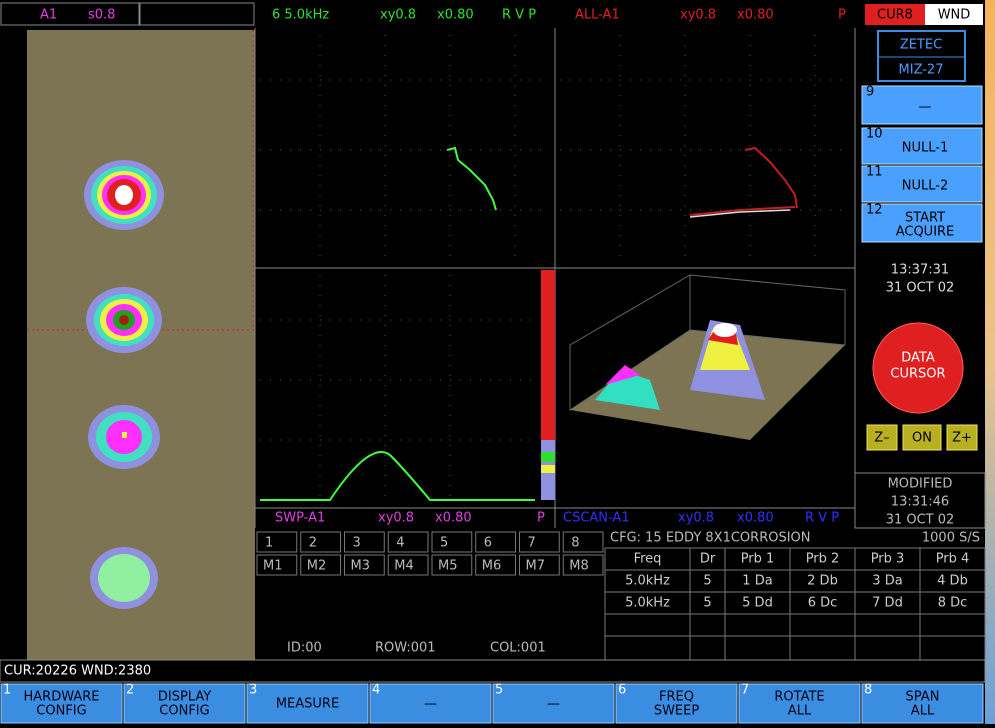  I want to click on table-header: Prb 3, so click(888, 559).